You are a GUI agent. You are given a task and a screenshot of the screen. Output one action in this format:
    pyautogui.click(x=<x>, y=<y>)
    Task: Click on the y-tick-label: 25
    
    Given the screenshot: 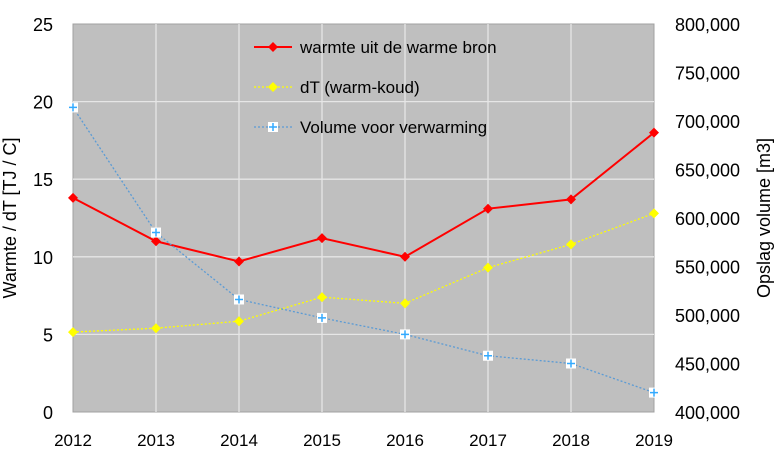 What is the action you would take?
    pyautogui.click(x=43, y=25)
    